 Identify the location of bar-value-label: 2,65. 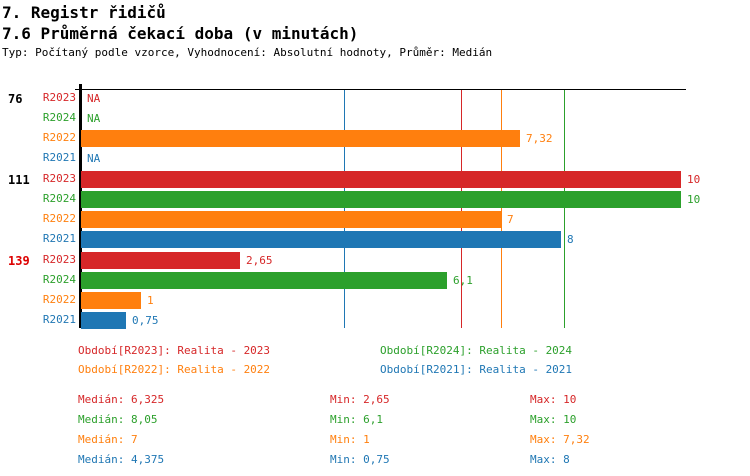
(259, 260).